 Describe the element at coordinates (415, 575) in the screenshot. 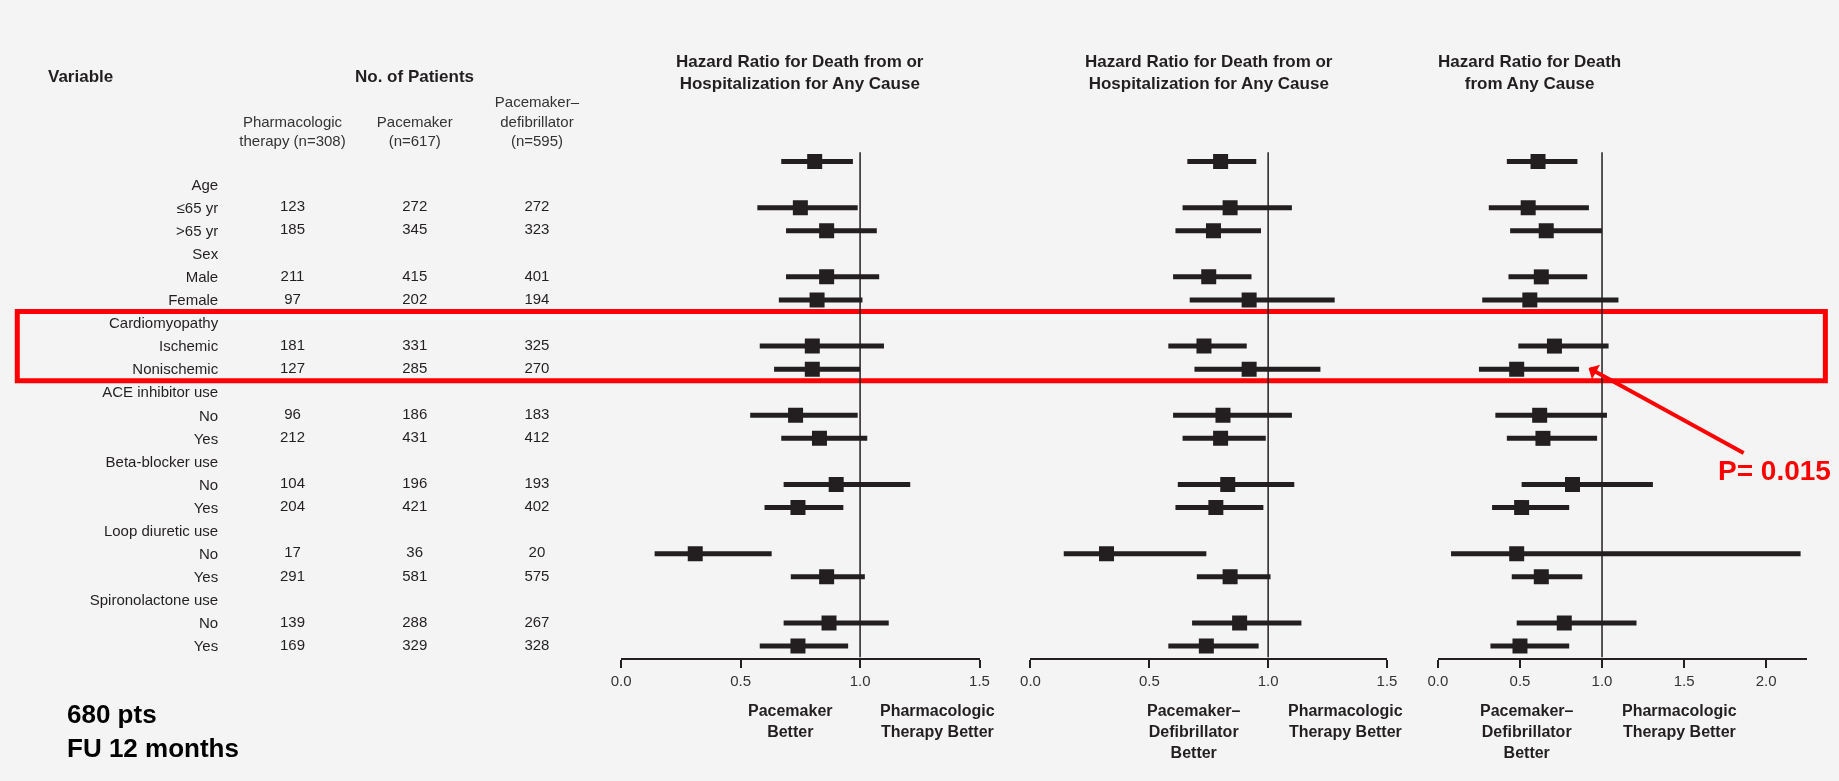

I see `data-label: 581` at that location.